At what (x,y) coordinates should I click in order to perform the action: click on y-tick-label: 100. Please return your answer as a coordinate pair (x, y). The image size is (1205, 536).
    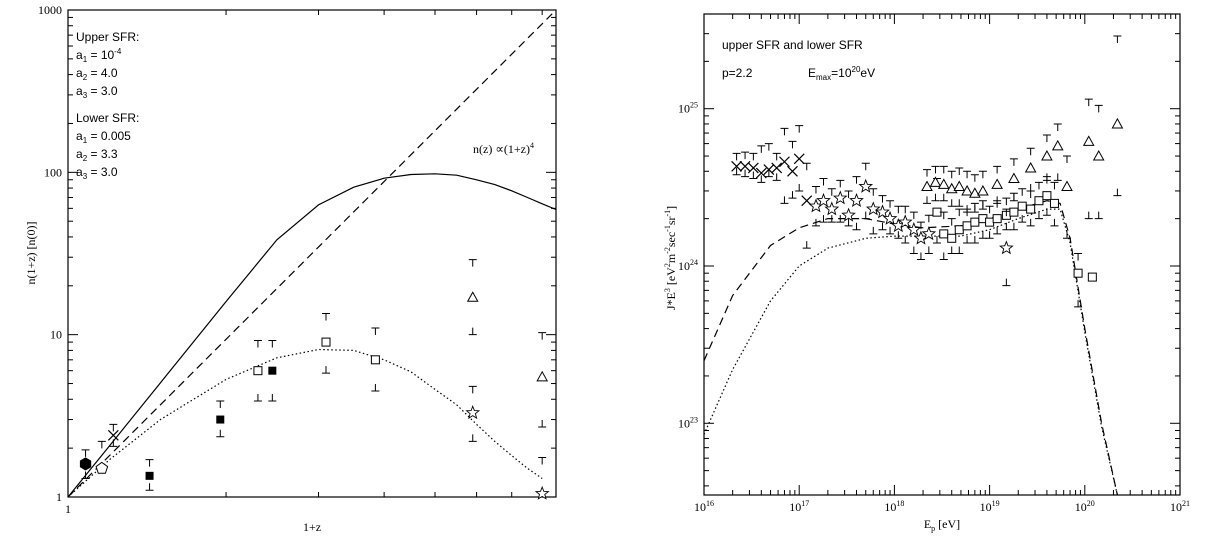
    Looking at the image, I should click on (53, 172).